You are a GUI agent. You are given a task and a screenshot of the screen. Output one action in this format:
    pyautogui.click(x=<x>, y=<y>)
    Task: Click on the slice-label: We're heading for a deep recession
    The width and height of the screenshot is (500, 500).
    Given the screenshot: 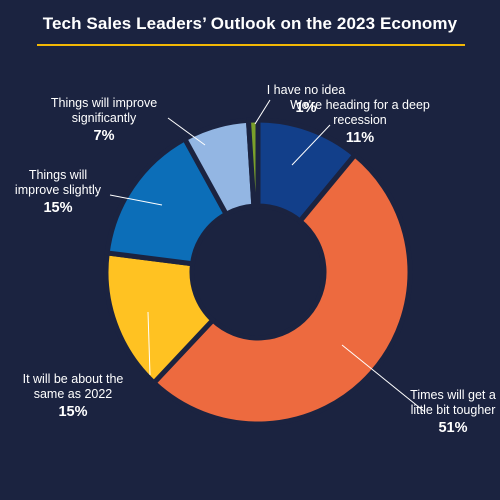 What is the action you would take?
    pyautogui.click(x=360, y=112)
    